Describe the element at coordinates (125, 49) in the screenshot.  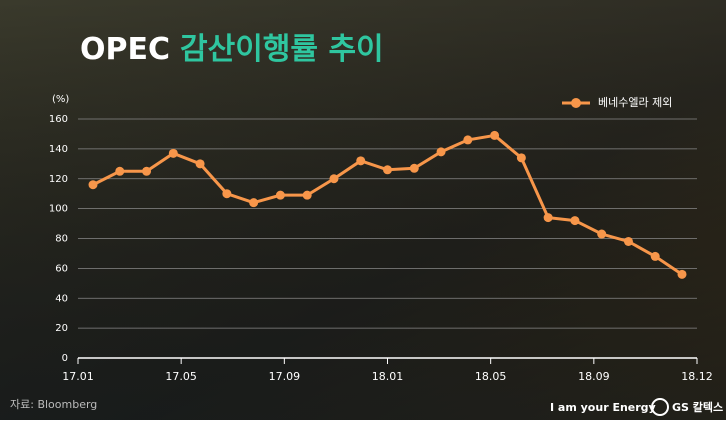
I see `title-main: OPEC` at that location.